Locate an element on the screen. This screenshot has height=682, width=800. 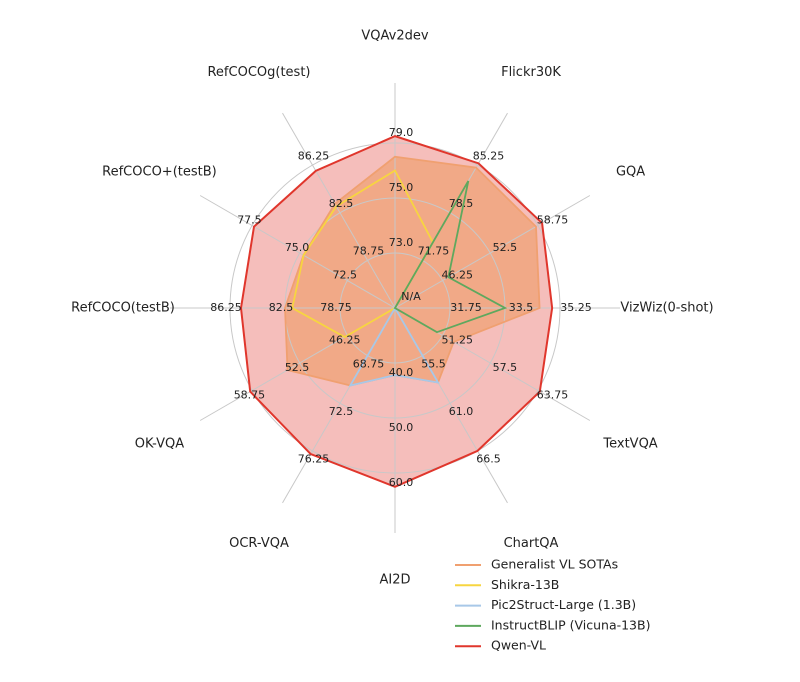
tick-label: 55.5 is located at coordinates (433, 363).